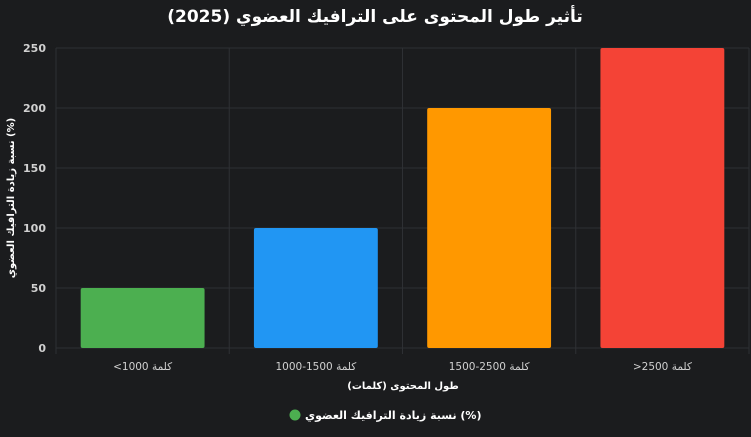 The height and width of the screenshot is (437, 751). Describe the element at coordinates (39, 288) in the screenshot. I see `y-tick-label: 50` at that location.